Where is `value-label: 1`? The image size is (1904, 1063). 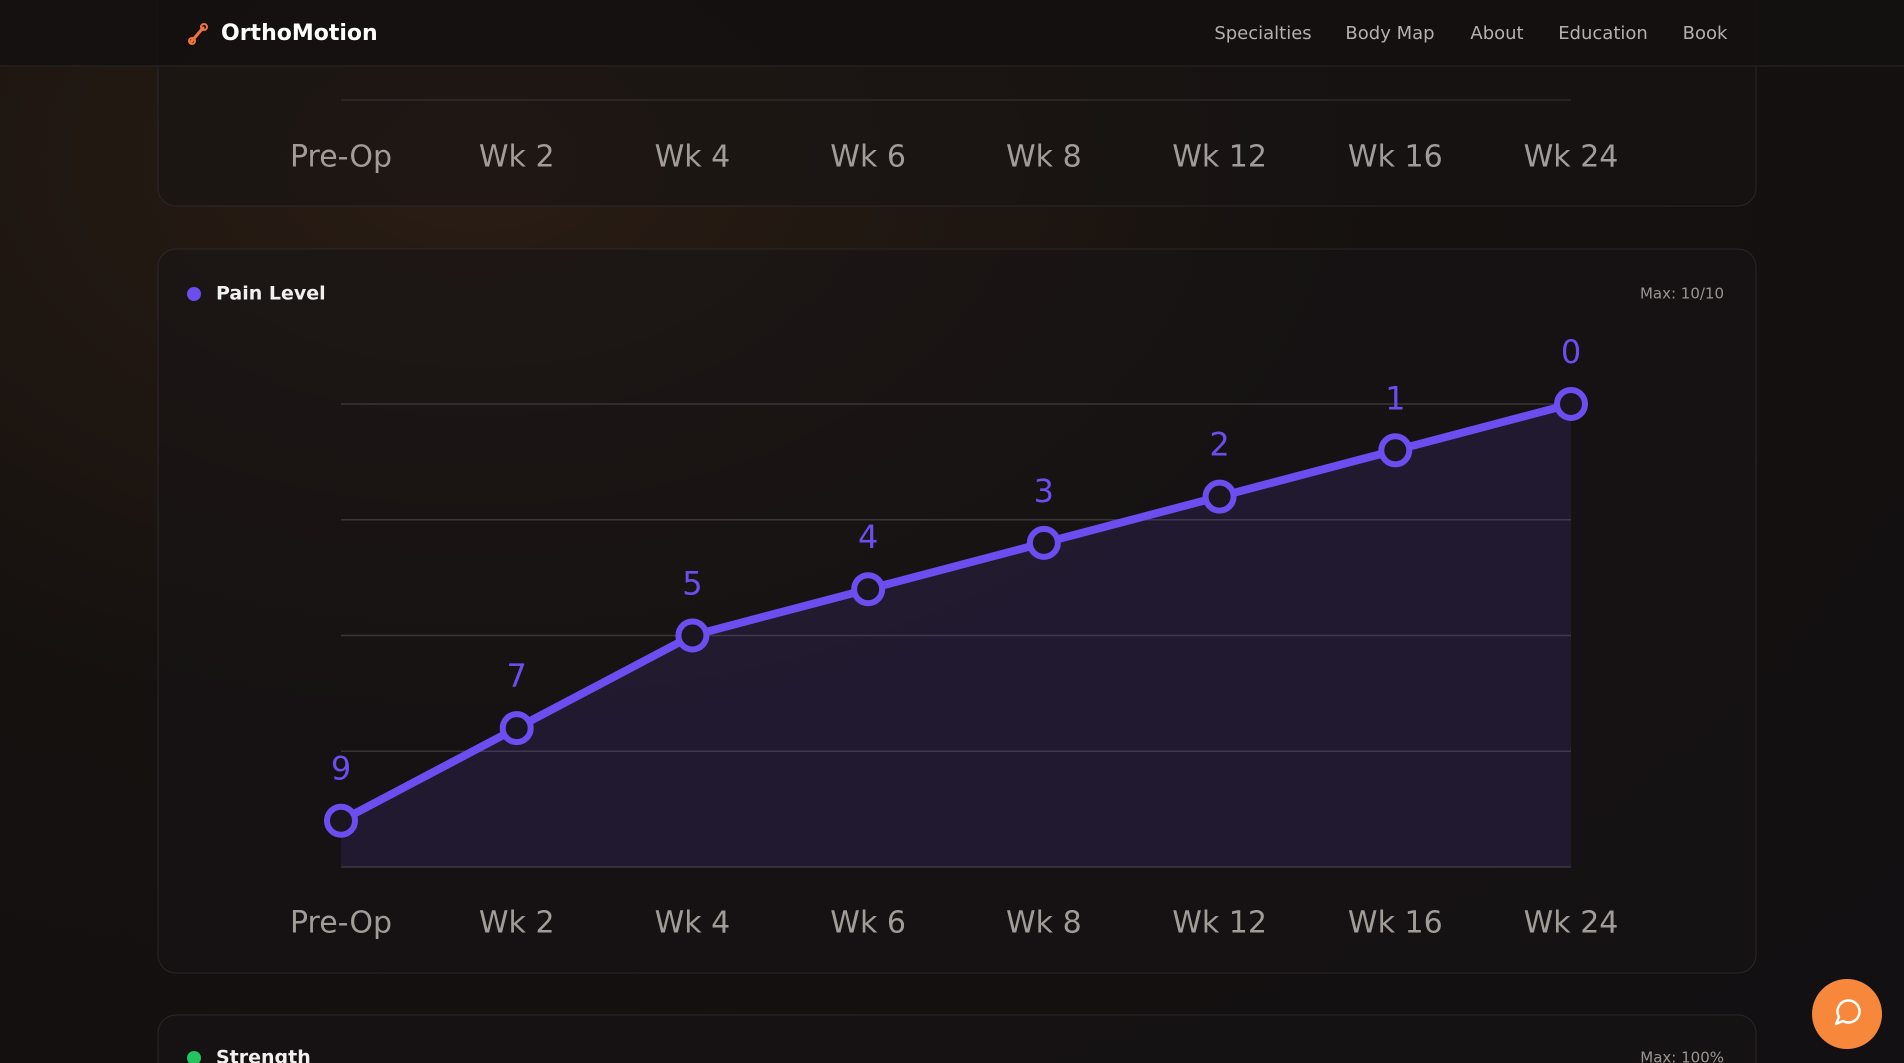
value-label: 1 is located at coordinates (1395, 398).